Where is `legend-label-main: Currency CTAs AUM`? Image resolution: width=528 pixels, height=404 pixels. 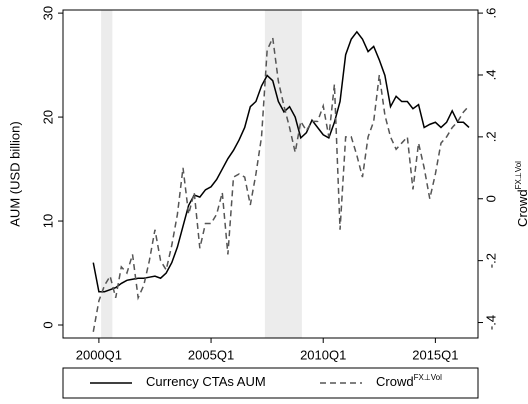
legend-label-main: Currency CTAs AUM is located at coordinates (206, 381).